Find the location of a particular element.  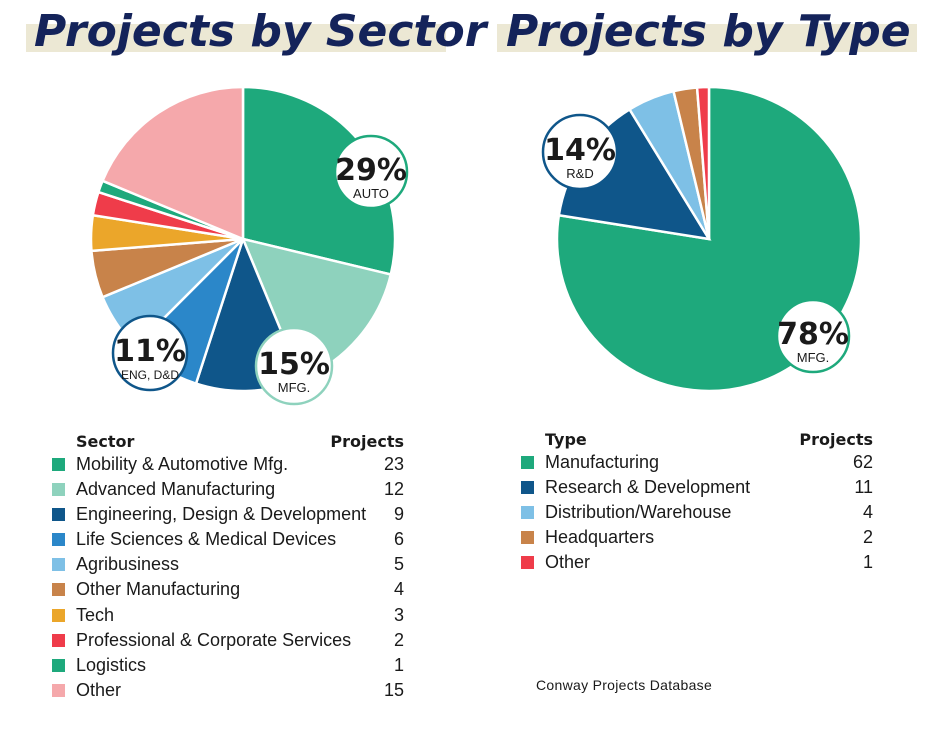

source-note: Conway Projects Database is located at coordinates (624, 685).